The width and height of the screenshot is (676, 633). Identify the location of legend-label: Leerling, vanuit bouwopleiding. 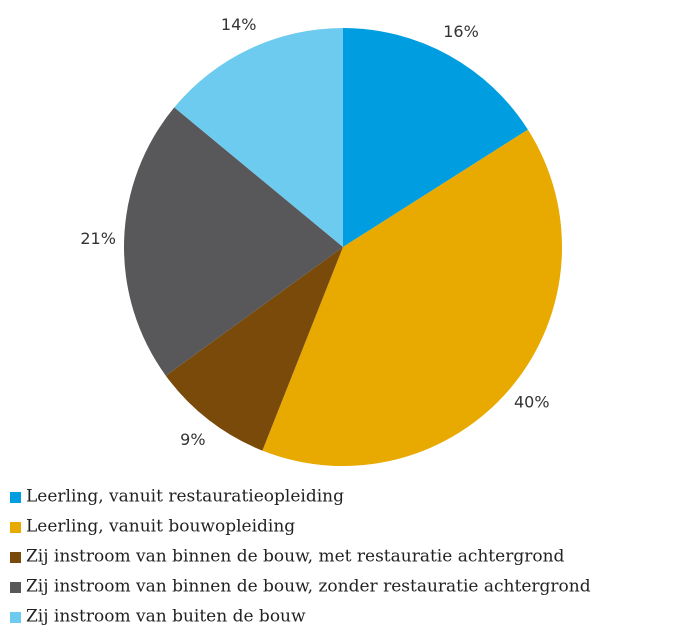
(160, 527).